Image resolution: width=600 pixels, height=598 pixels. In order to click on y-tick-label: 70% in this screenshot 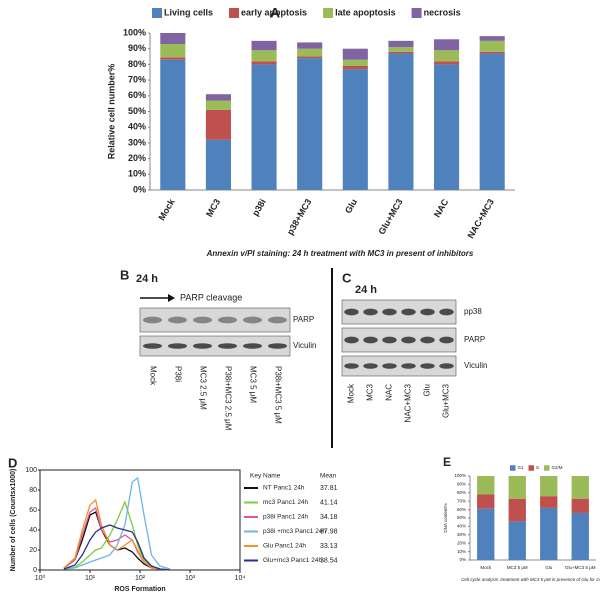, I will do `click(137, 79)`.